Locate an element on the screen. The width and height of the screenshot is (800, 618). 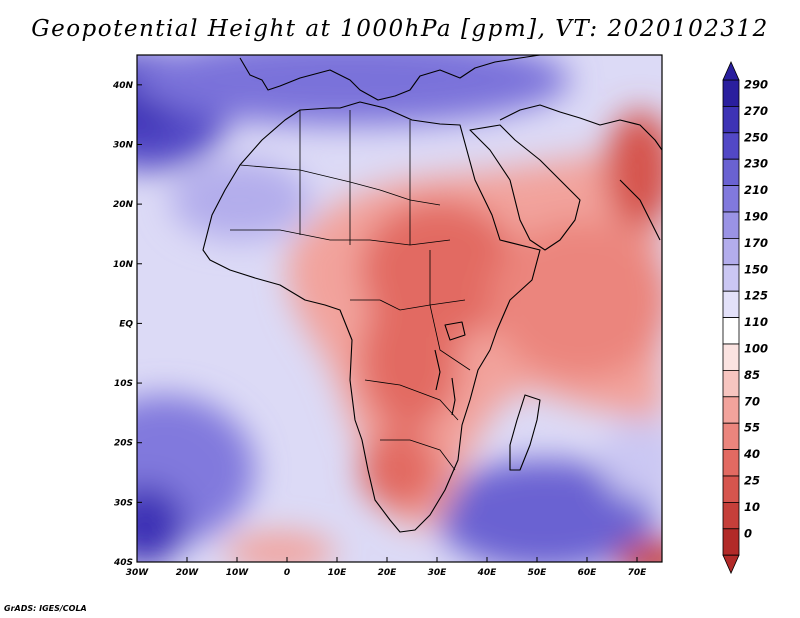
colorbar-label: 0 is located at coordinates (748, 533).